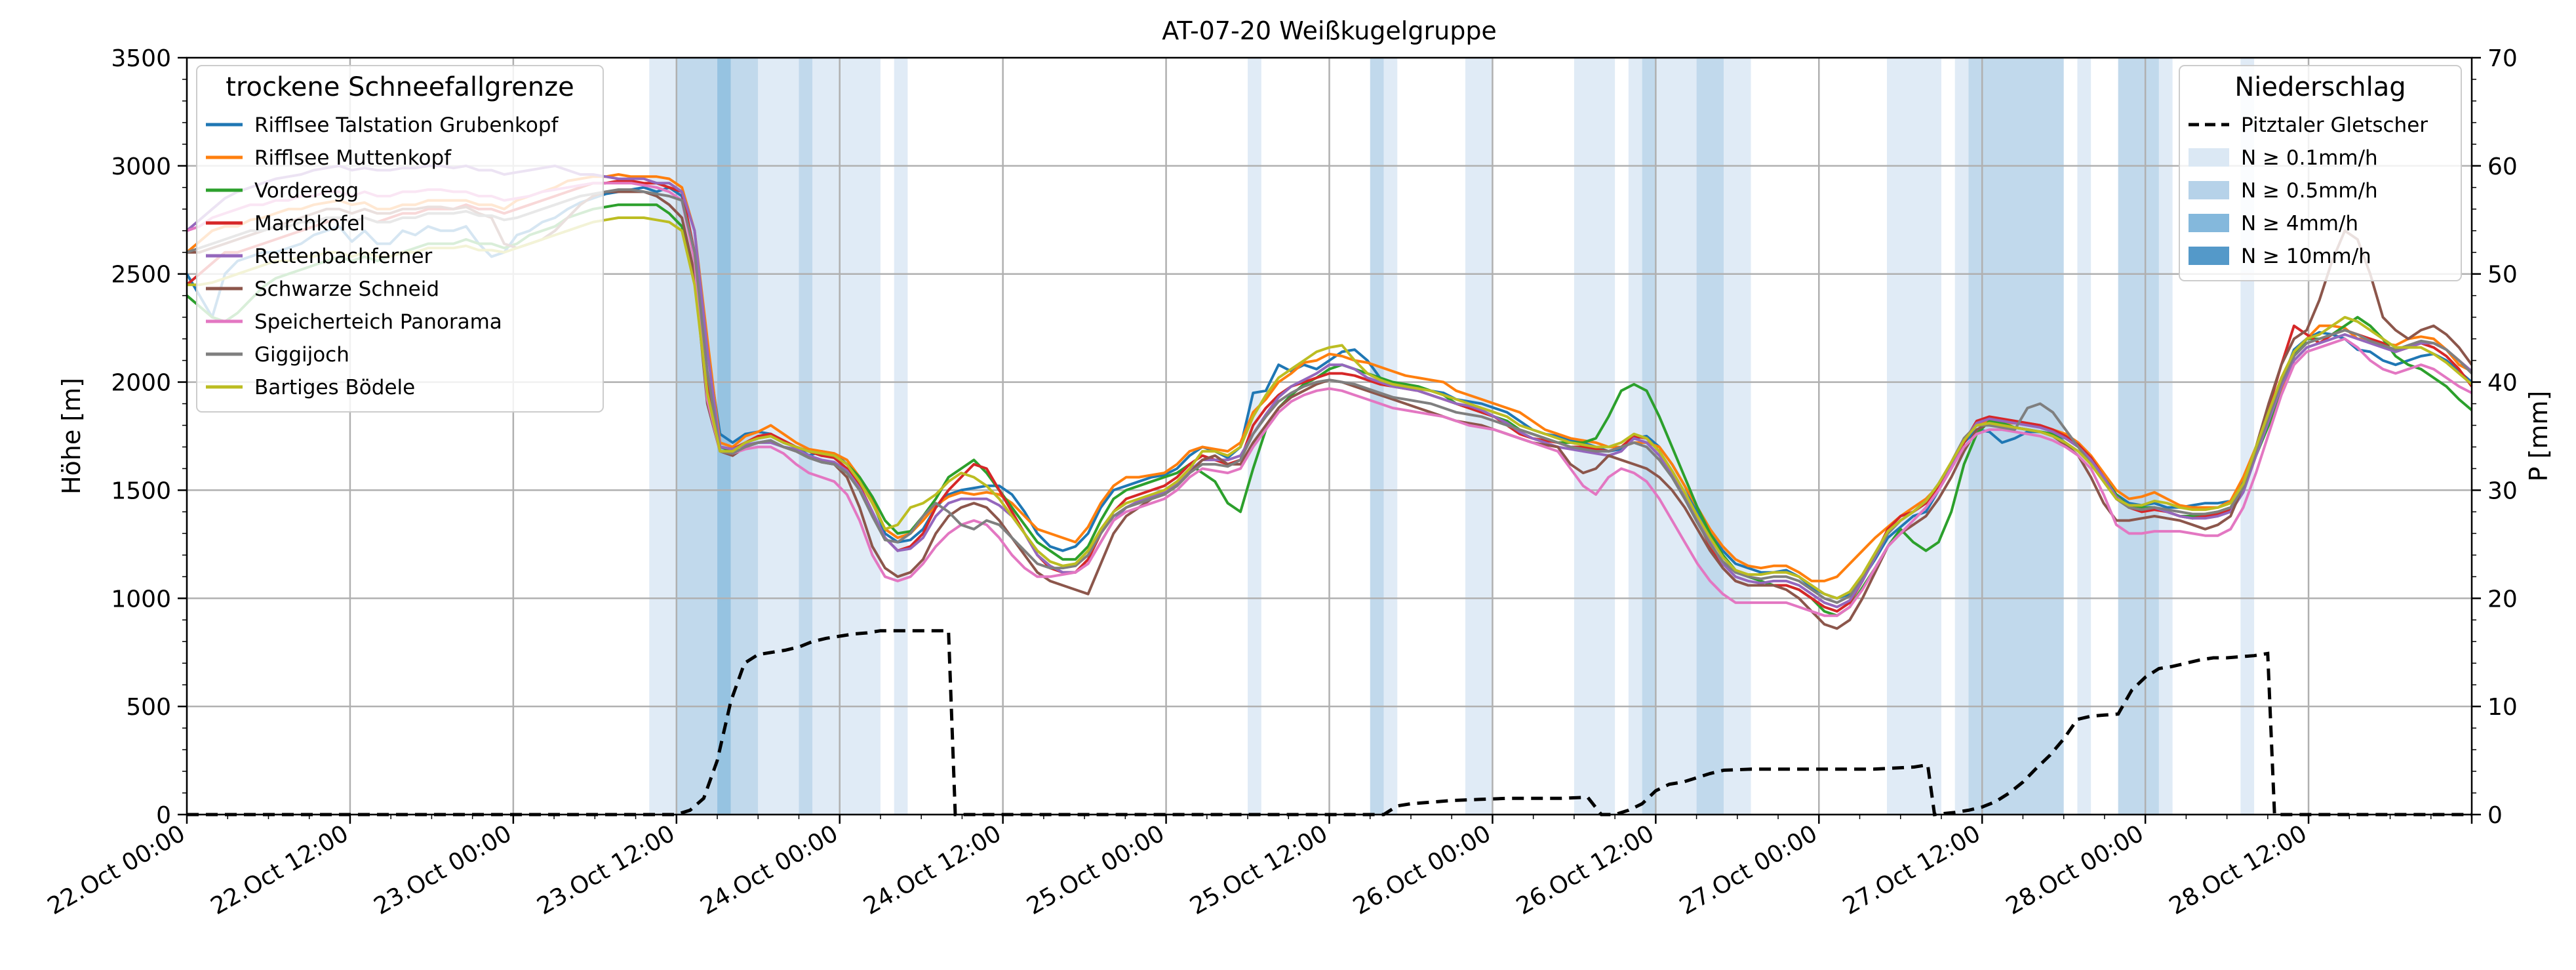 The width and height of the screenshot is (2576, 970). Describe the element at coordinates (2502, 166) in the screenshot. I see `y2-tick-label: 60` at that location.